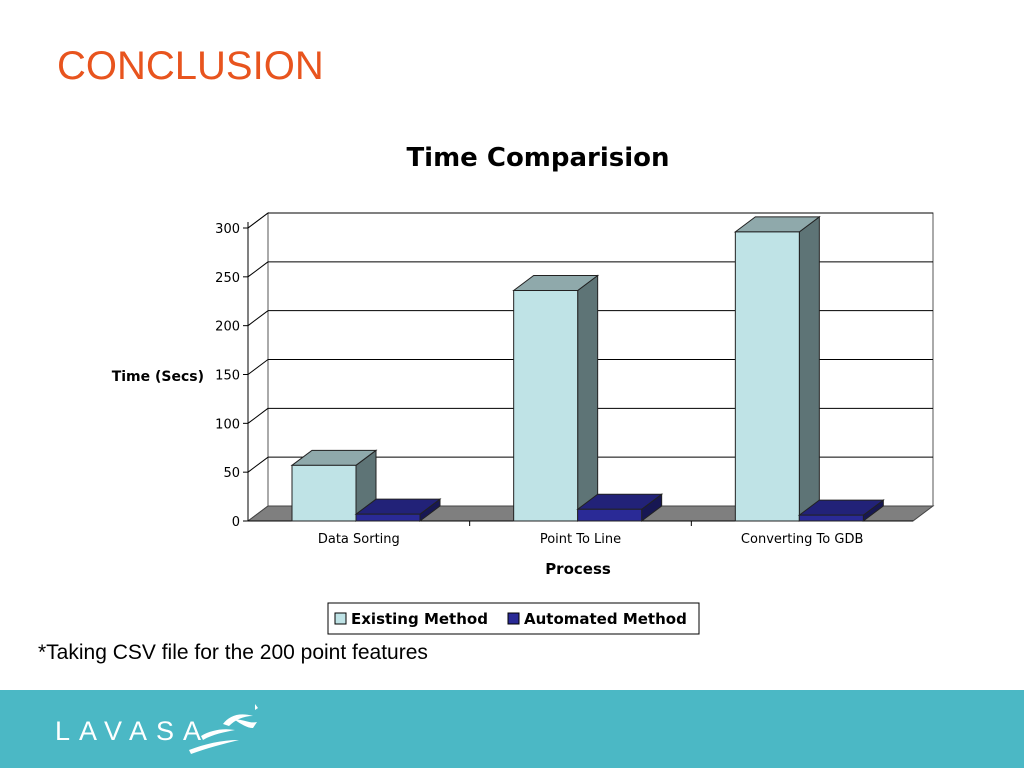 Image resolution: width=1024 pixels, height=768 pixels. I want to click on slide-title: CONCLUSION, so click(190, 66).